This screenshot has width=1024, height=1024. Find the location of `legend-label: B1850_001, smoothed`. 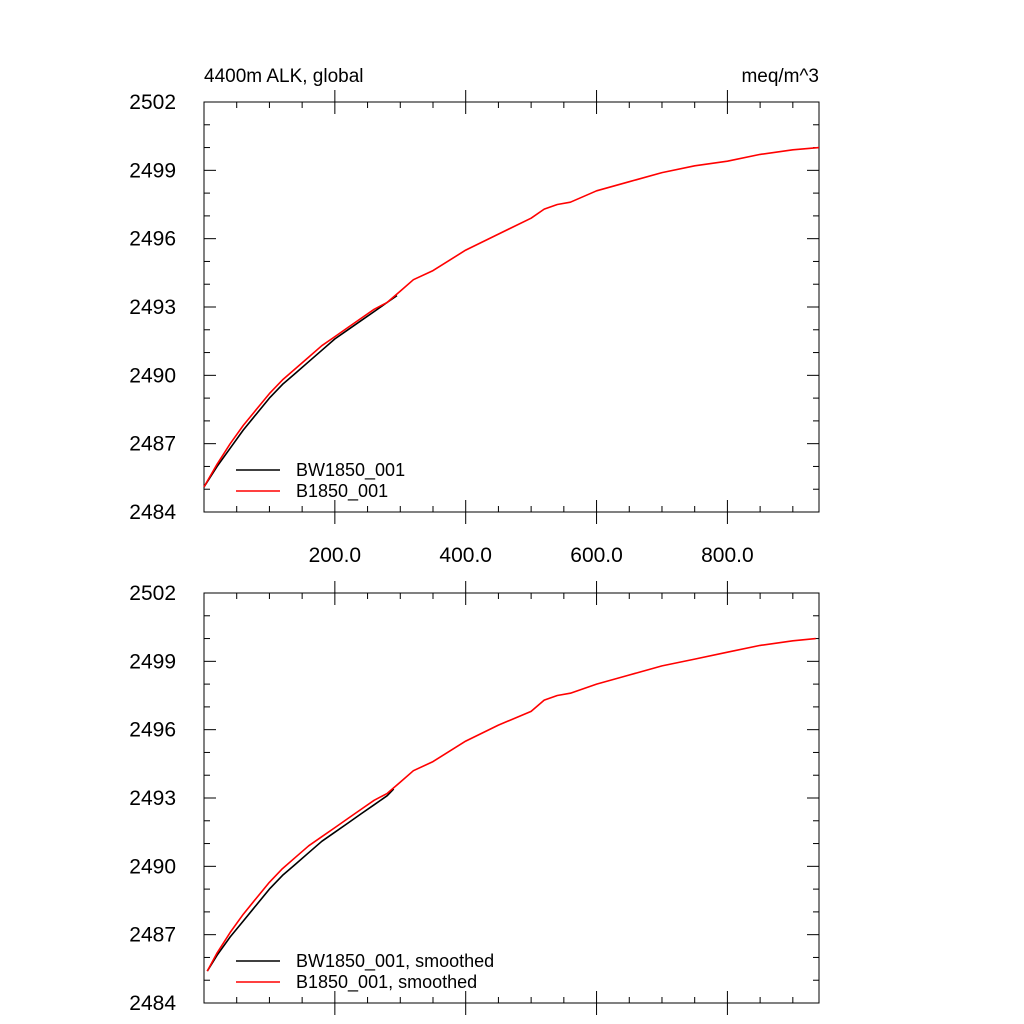

legend-label: B1850_001, smoothed is located at coordinates (386, 982).